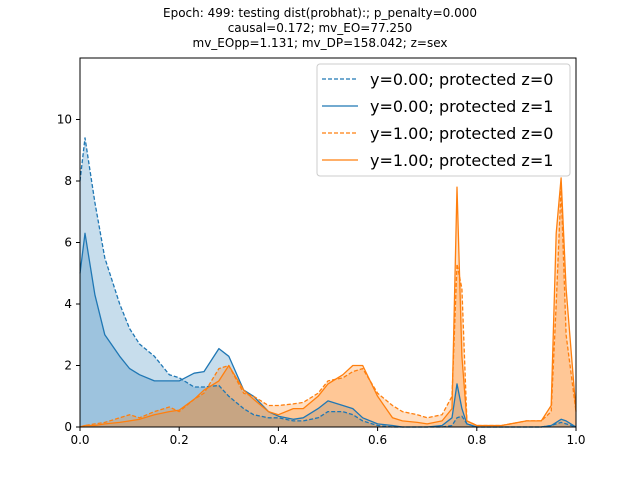 This screenshot has width=640, height=480. What do you see at coordinates (179, 440) in the screenshot?
I see `x-tick-label: 0.2` at bounding box center [179, 440].